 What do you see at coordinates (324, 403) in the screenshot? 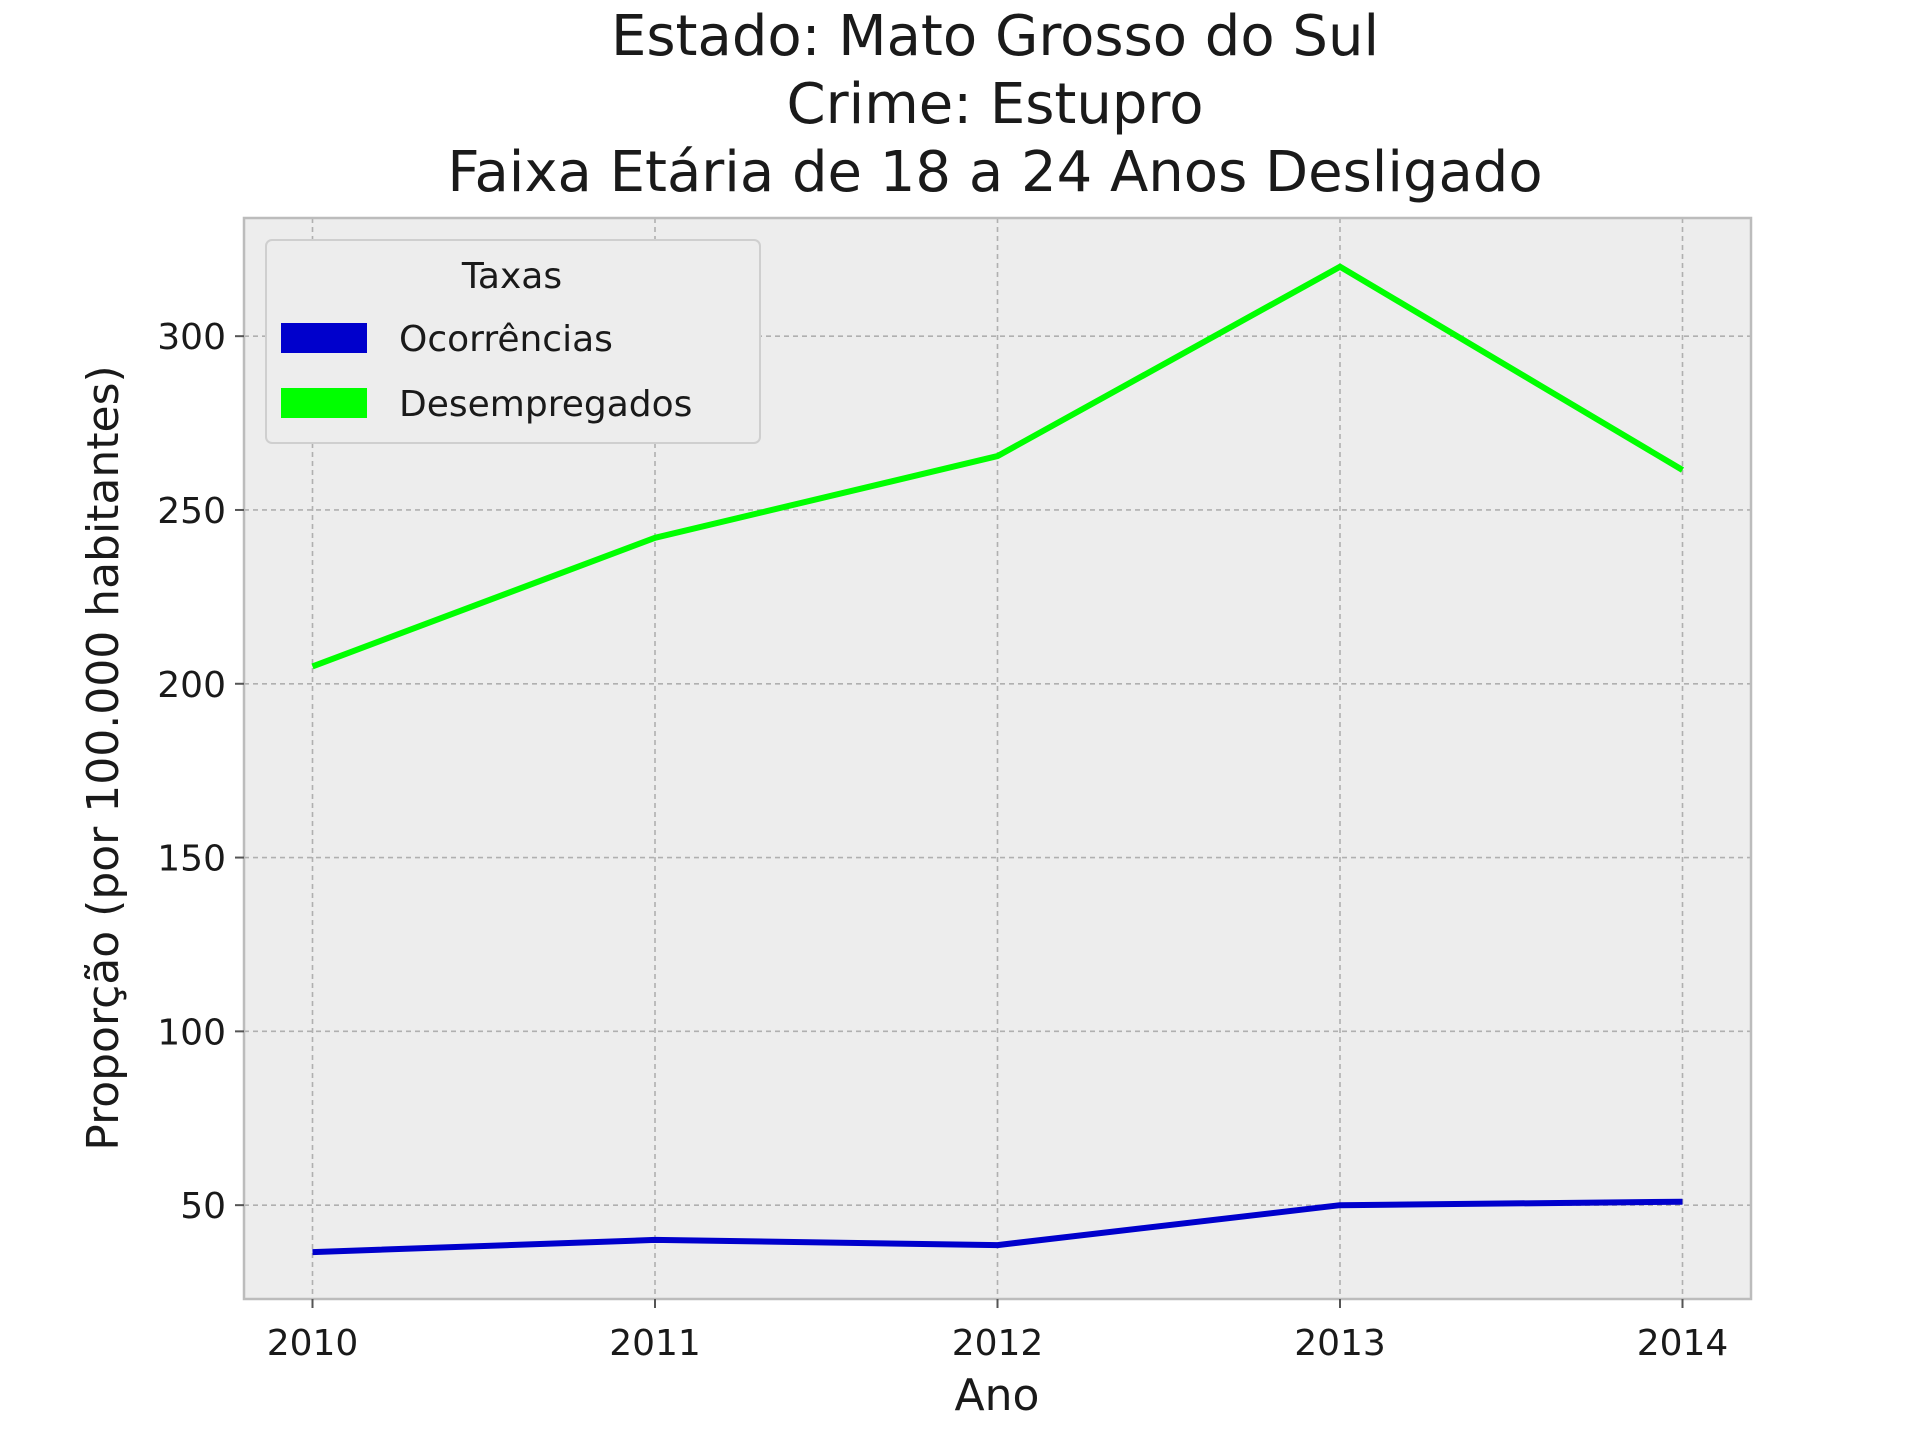
I see `legend-swatch-desempregados` at bounding box center [324, 403].